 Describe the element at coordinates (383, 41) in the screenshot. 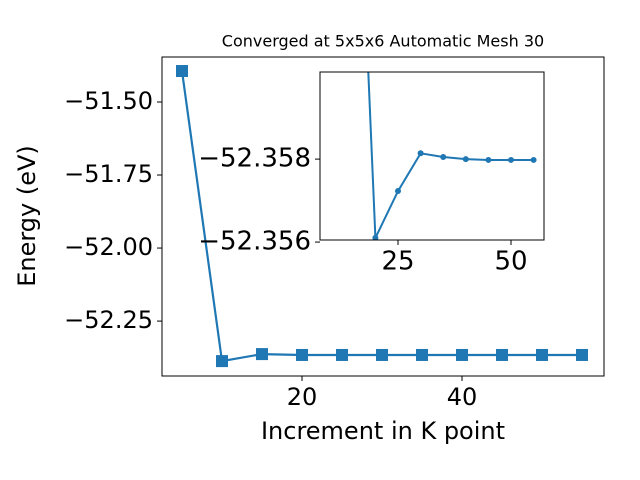

I see `chart-title: Converged at 5x5x6 Automatic Mesh 30` at that location.